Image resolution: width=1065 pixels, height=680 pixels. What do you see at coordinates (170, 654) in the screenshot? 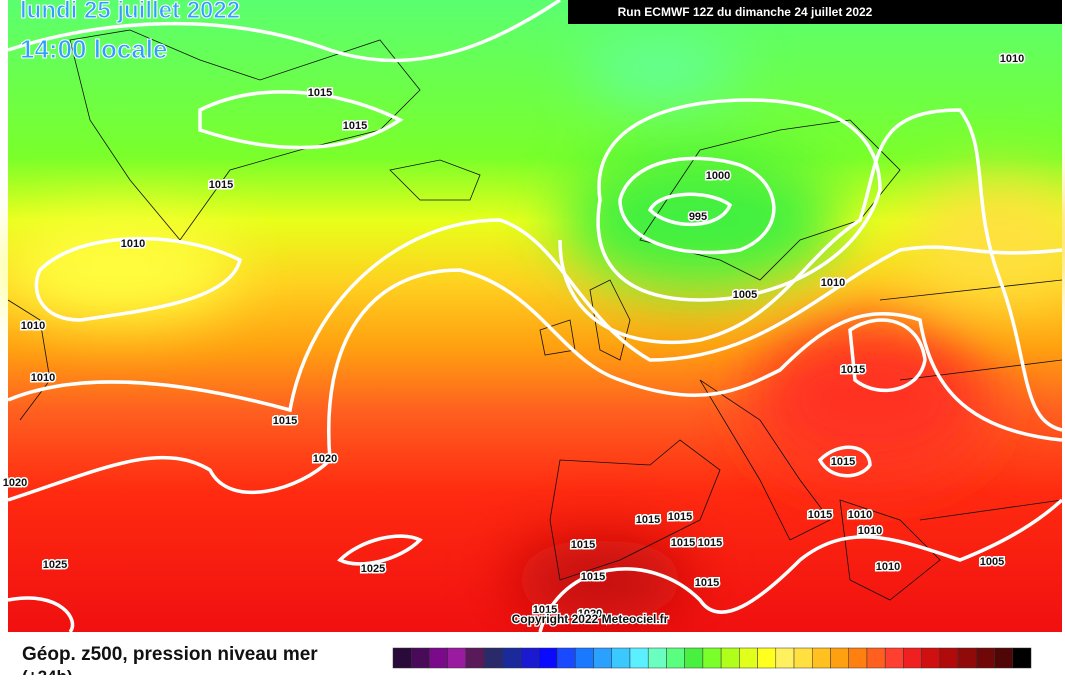
I see `legend-title: Géop. z500, pression niveau mer` at bounding box center [170, 654].